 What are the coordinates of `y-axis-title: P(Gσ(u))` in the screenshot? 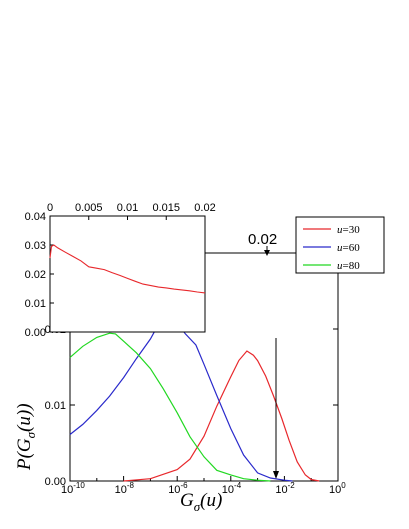 It's located at (26, 437).